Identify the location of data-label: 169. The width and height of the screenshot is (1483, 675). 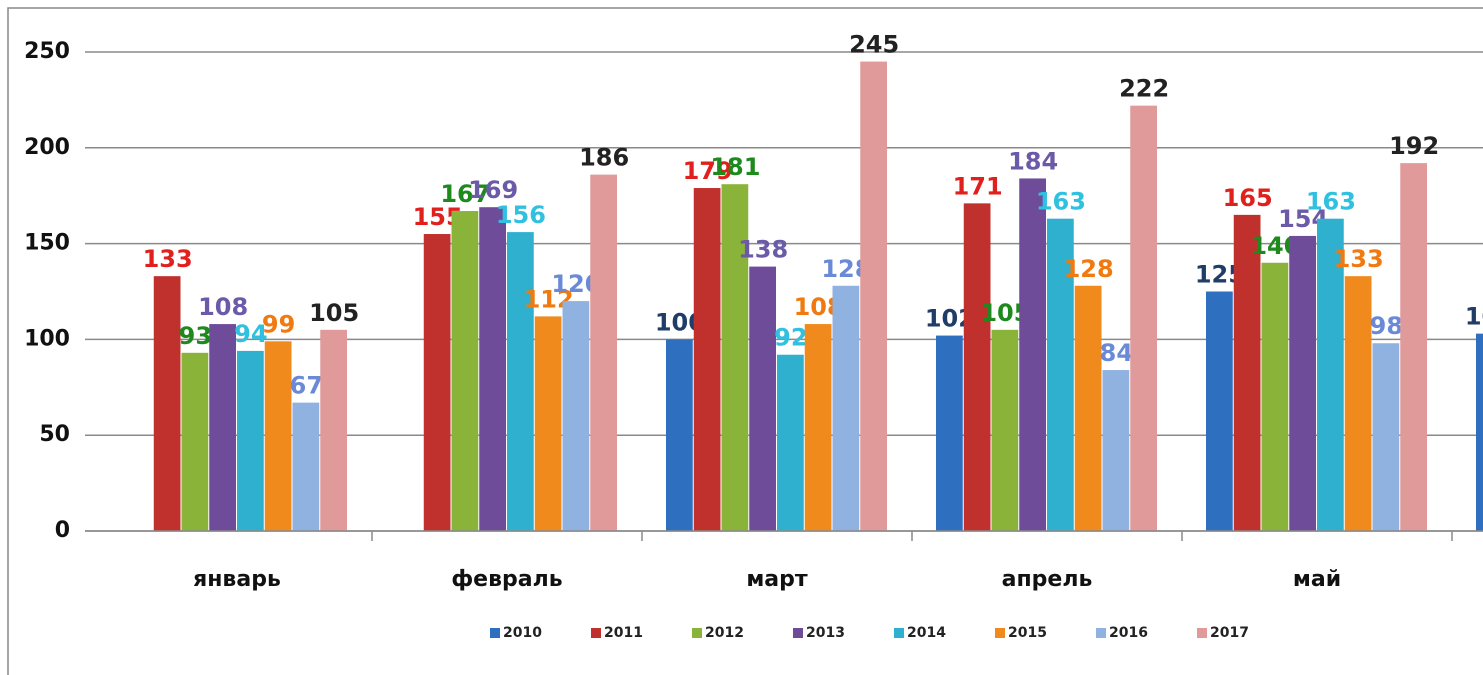
(493, 190).